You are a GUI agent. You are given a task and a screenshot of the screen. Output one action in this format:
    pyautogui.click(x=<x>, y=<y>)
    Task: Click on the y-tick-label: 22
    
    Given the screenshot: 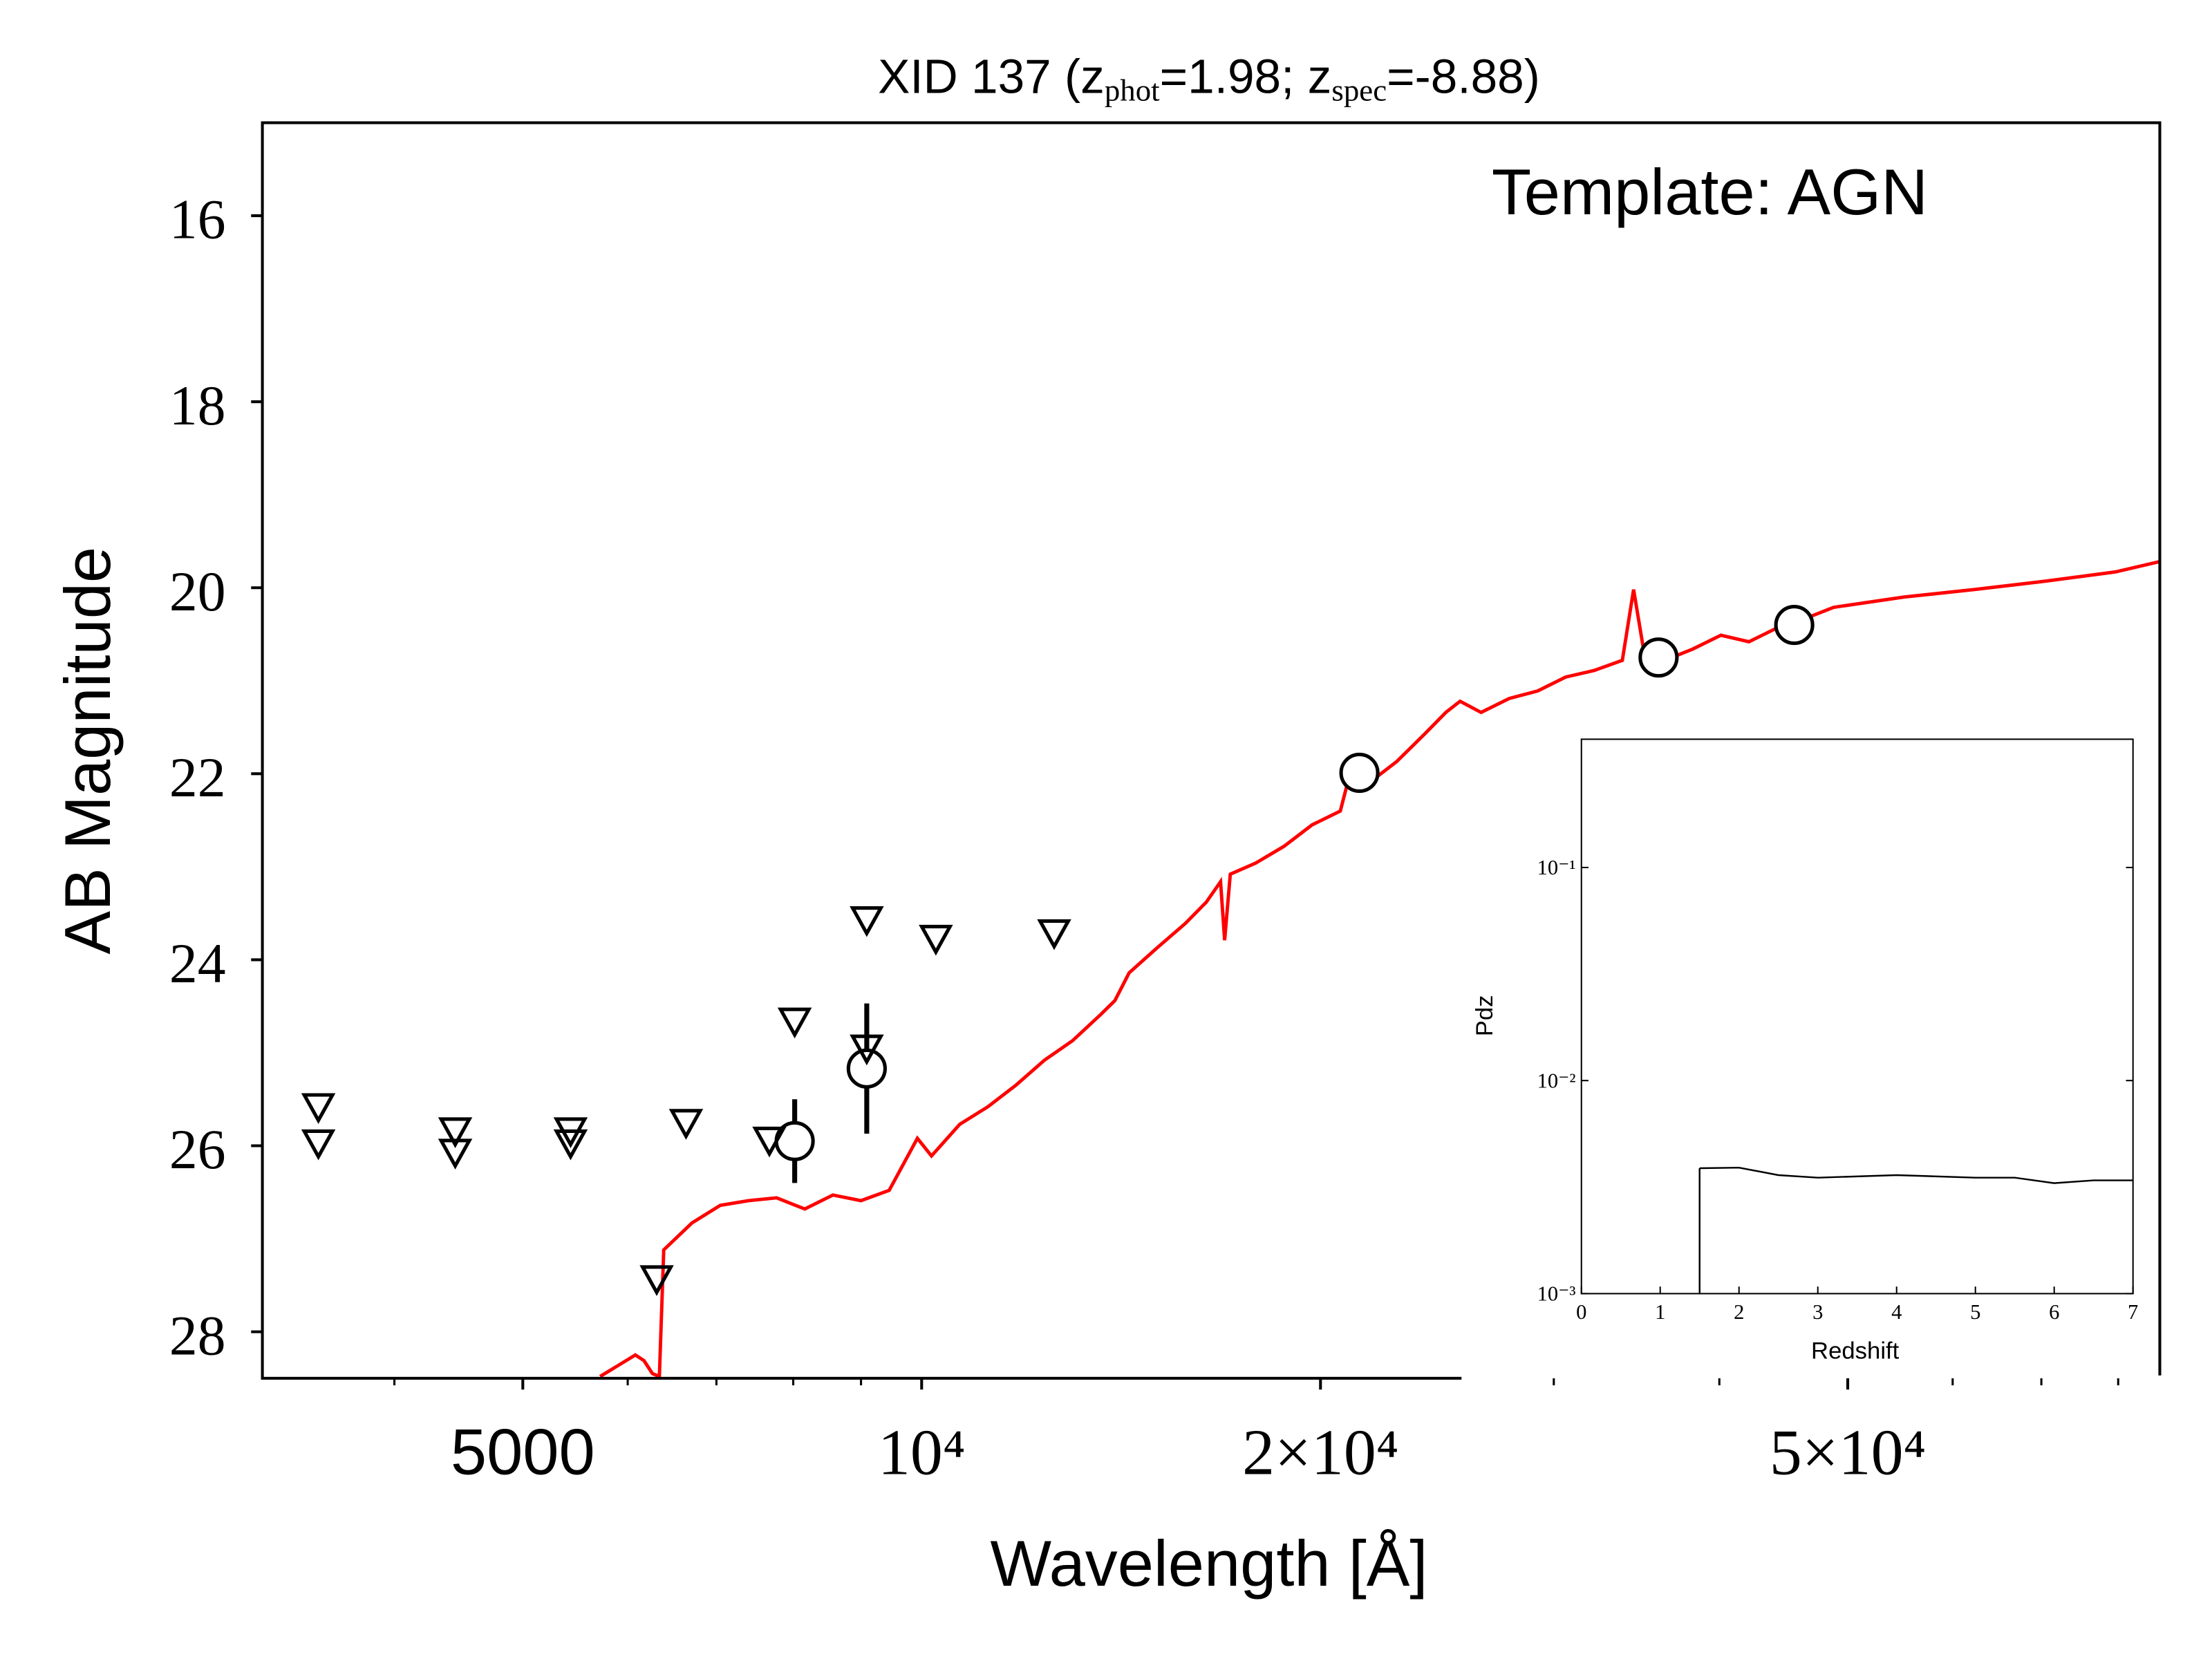 What is the action you would take?
    pyautogui.click(x=198, y=777)
    